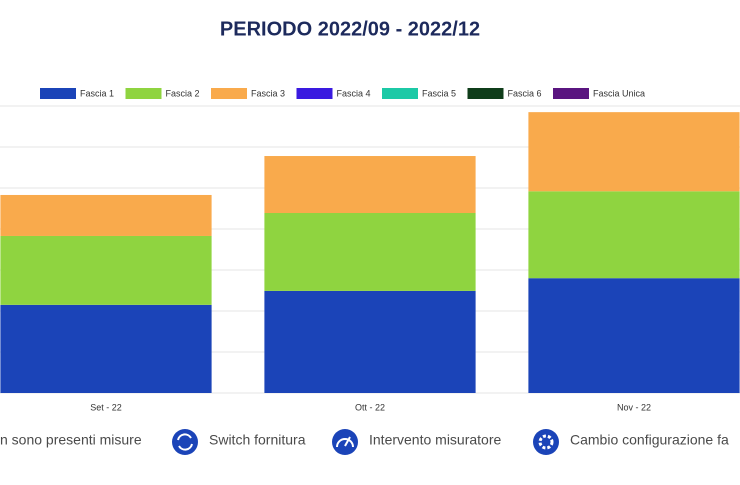 The image size is (740, 485). I want to click on legend-label: Fascia 3, so click(268, 93).